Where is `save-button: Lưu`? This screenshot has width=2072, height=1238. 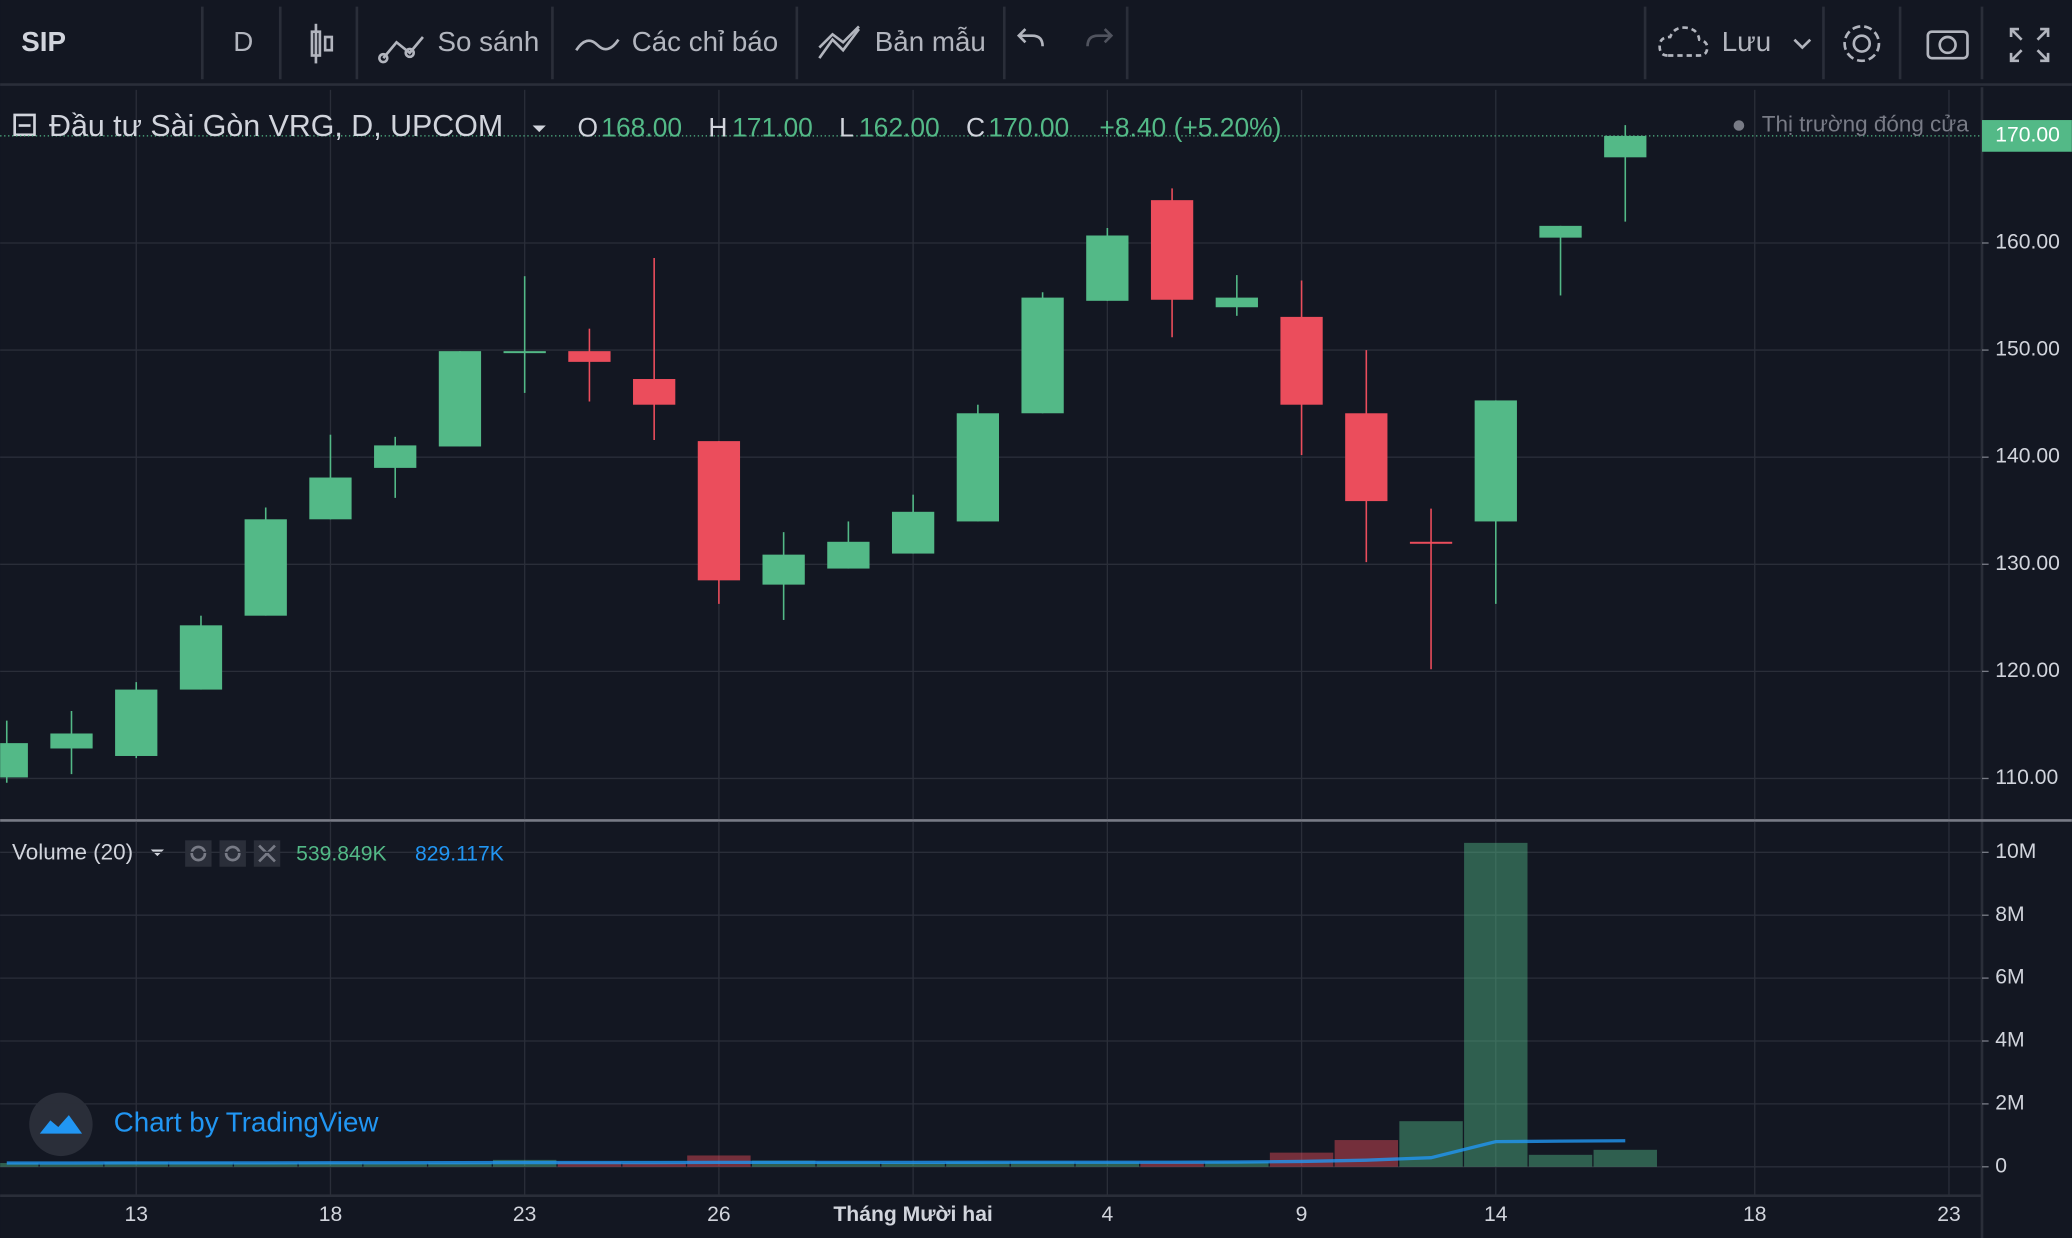 save-button: Lưu is located at coordinates (1746, 41).